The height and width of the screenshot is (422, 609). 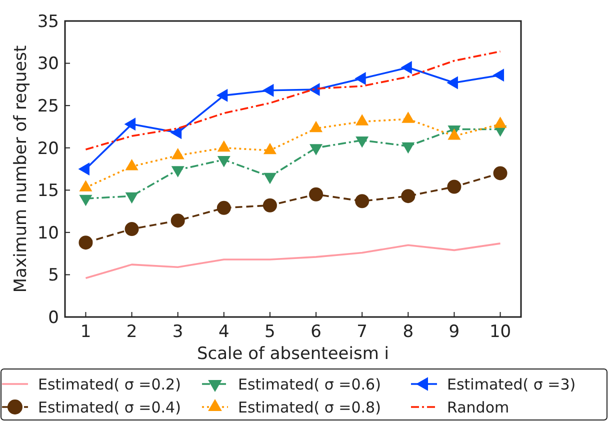 I want to click on y-tick-label: 15, so click(x=48, y=191).